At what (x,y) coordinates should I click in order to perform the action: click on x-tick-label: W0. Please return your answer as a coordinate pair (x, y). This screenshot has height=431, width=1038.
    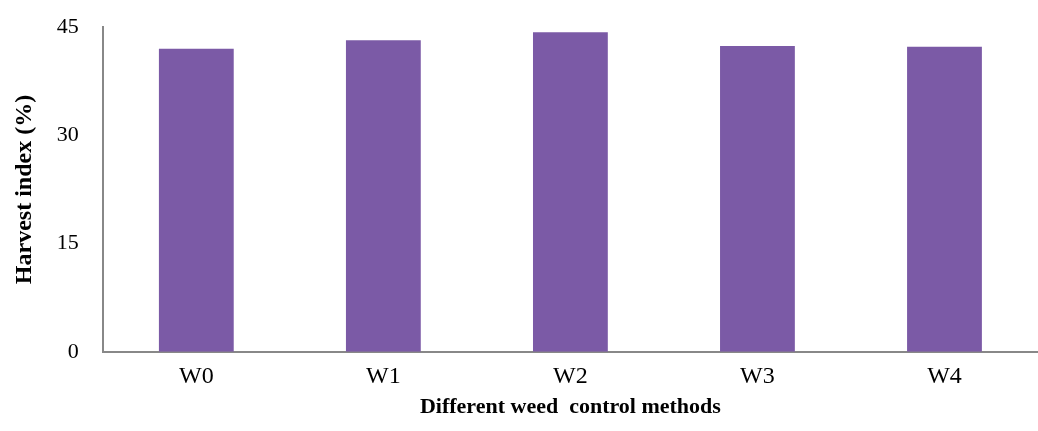
    Looking at the image, I should click on (196, 375).